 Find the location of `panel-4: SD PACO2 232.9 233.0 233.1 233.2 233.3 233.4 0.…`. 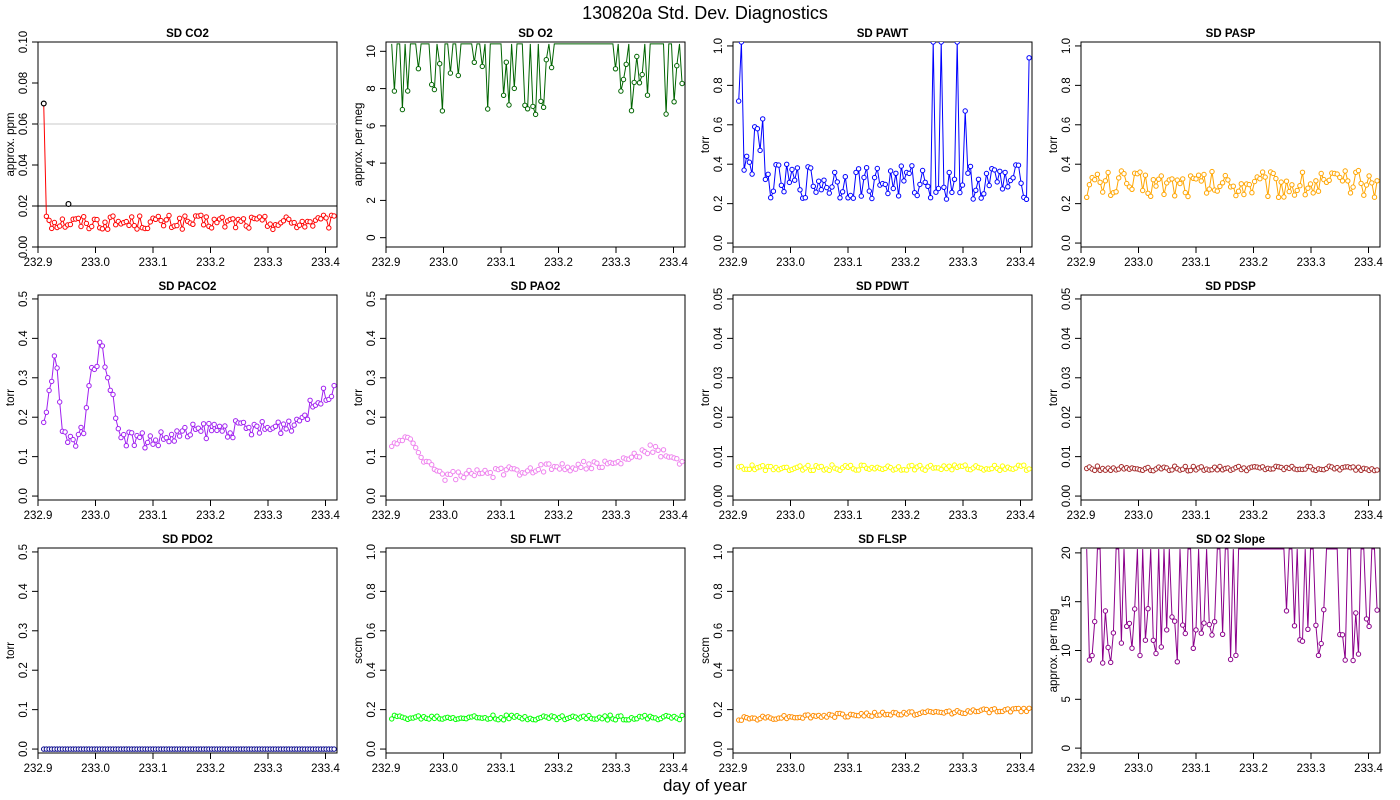

panel-4: SD PACO2 232.9 233.0 233.1 233.2 233.3 233.4 0.… is located at coordinates (172, 401).